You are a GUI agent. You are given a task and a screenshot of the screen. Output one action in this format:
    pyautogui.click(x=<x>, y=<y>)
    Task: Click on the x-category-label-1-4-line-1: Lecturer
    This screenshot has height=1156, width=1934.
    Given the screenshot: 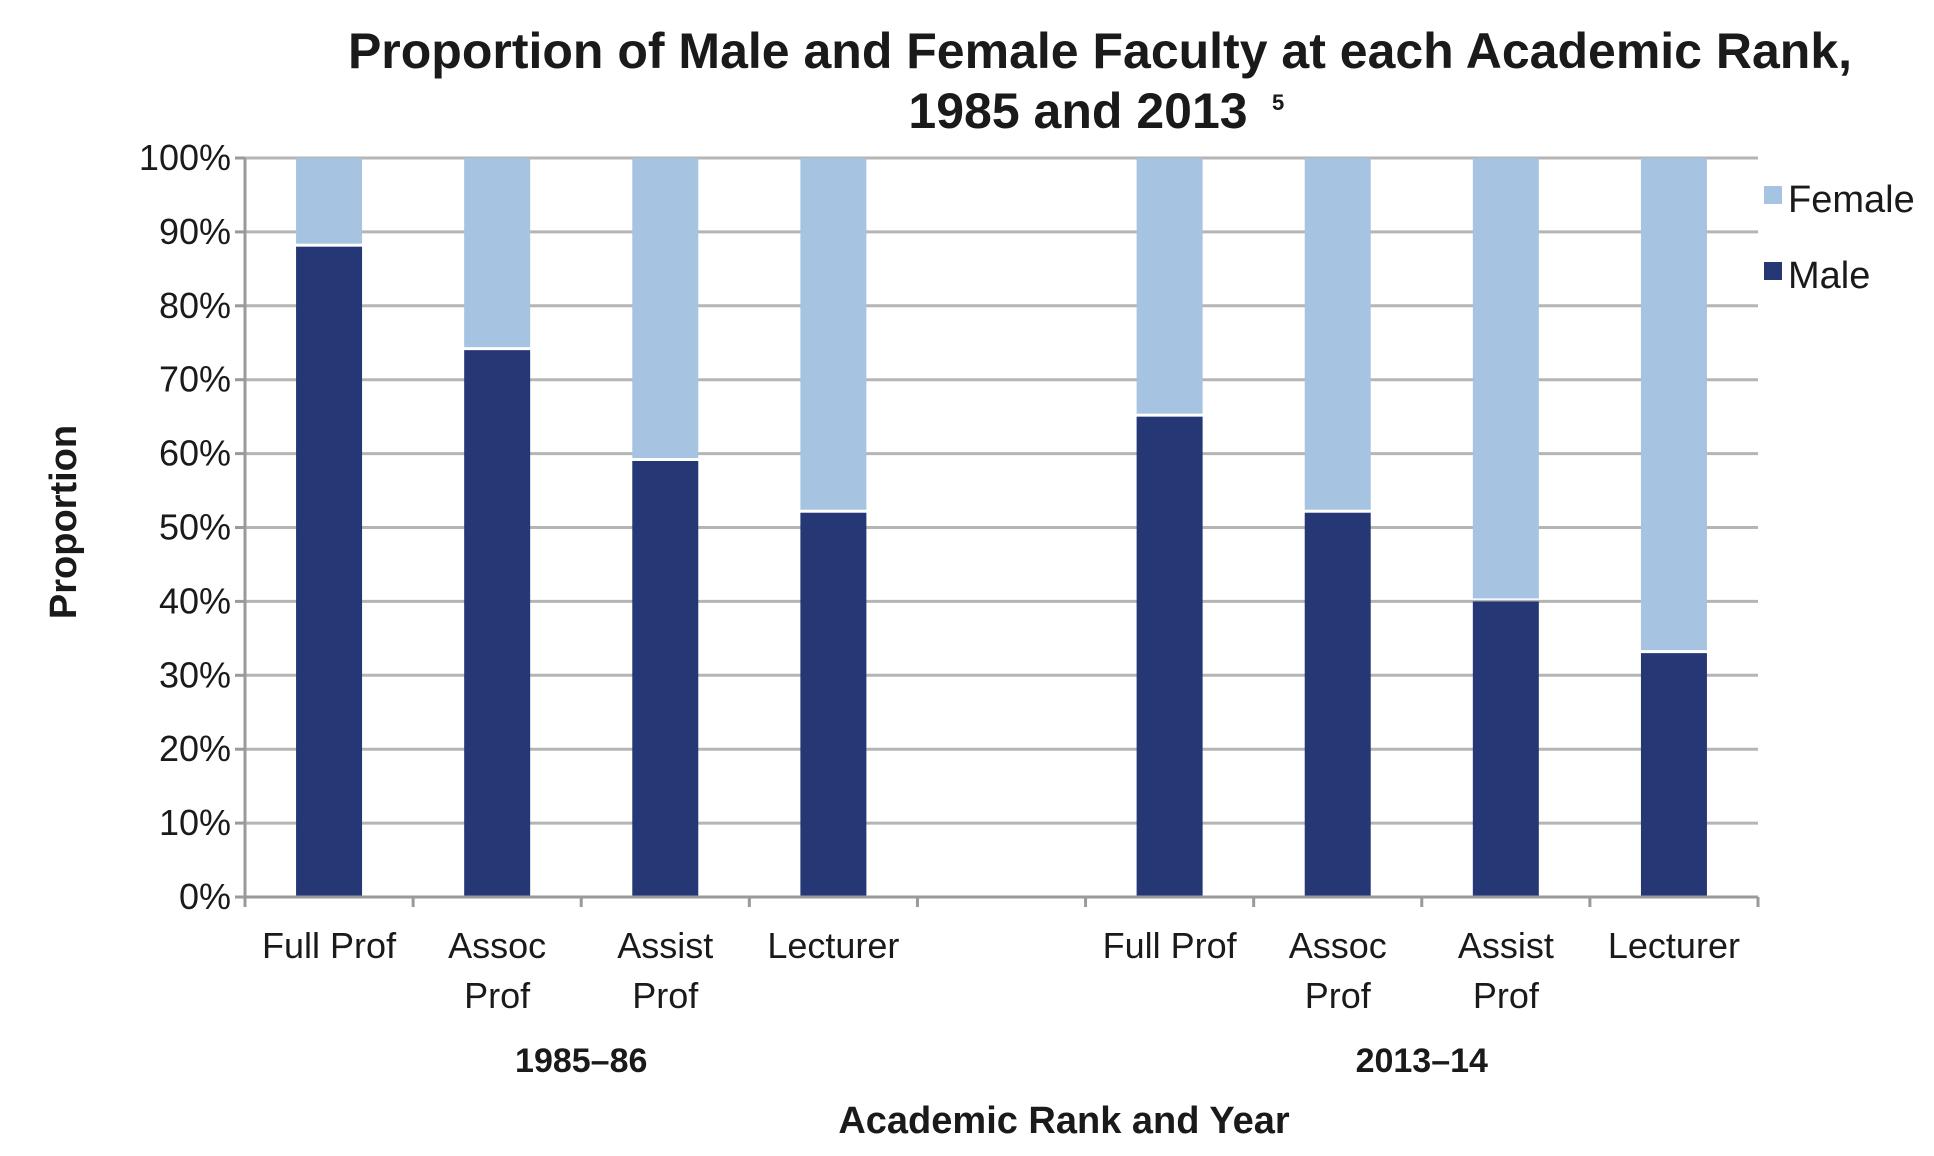 What is the action you would take?
    pyautogui.click(x=833, y=945)
    